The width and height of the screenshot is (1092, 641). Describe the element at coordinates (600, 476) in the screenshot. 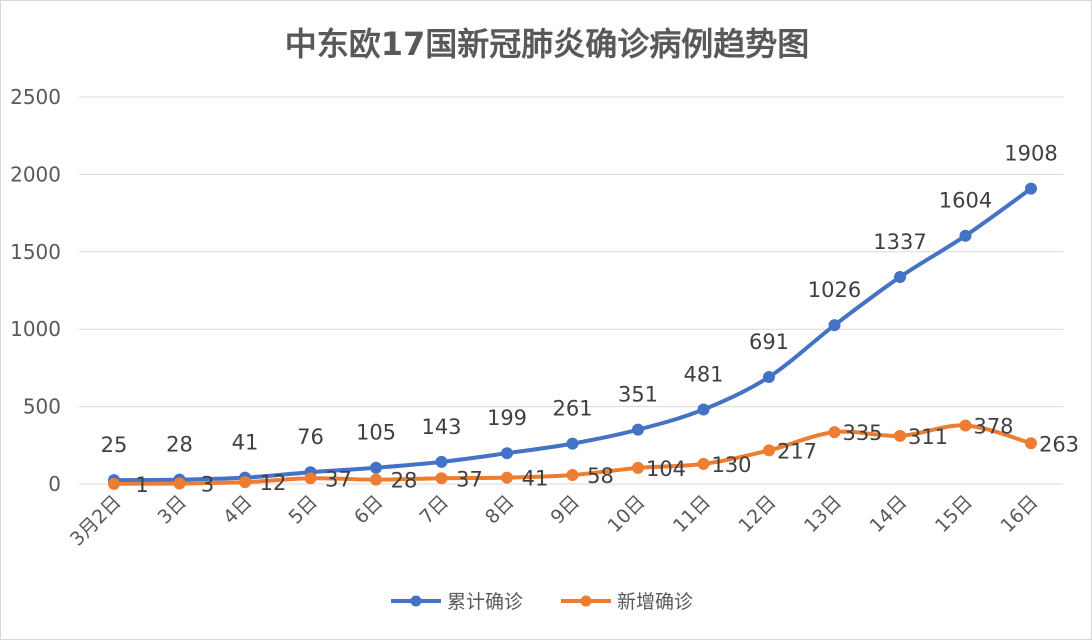

I see `data-label: 58` at that location.